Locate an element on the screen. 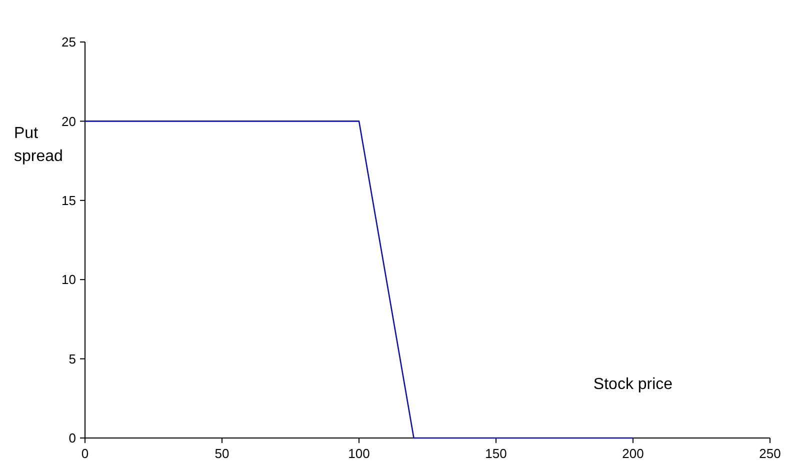 Image resolution: width=787 pixels, height=472 pixels. x-tick-label: 200 is located at coordinates (633, 453).